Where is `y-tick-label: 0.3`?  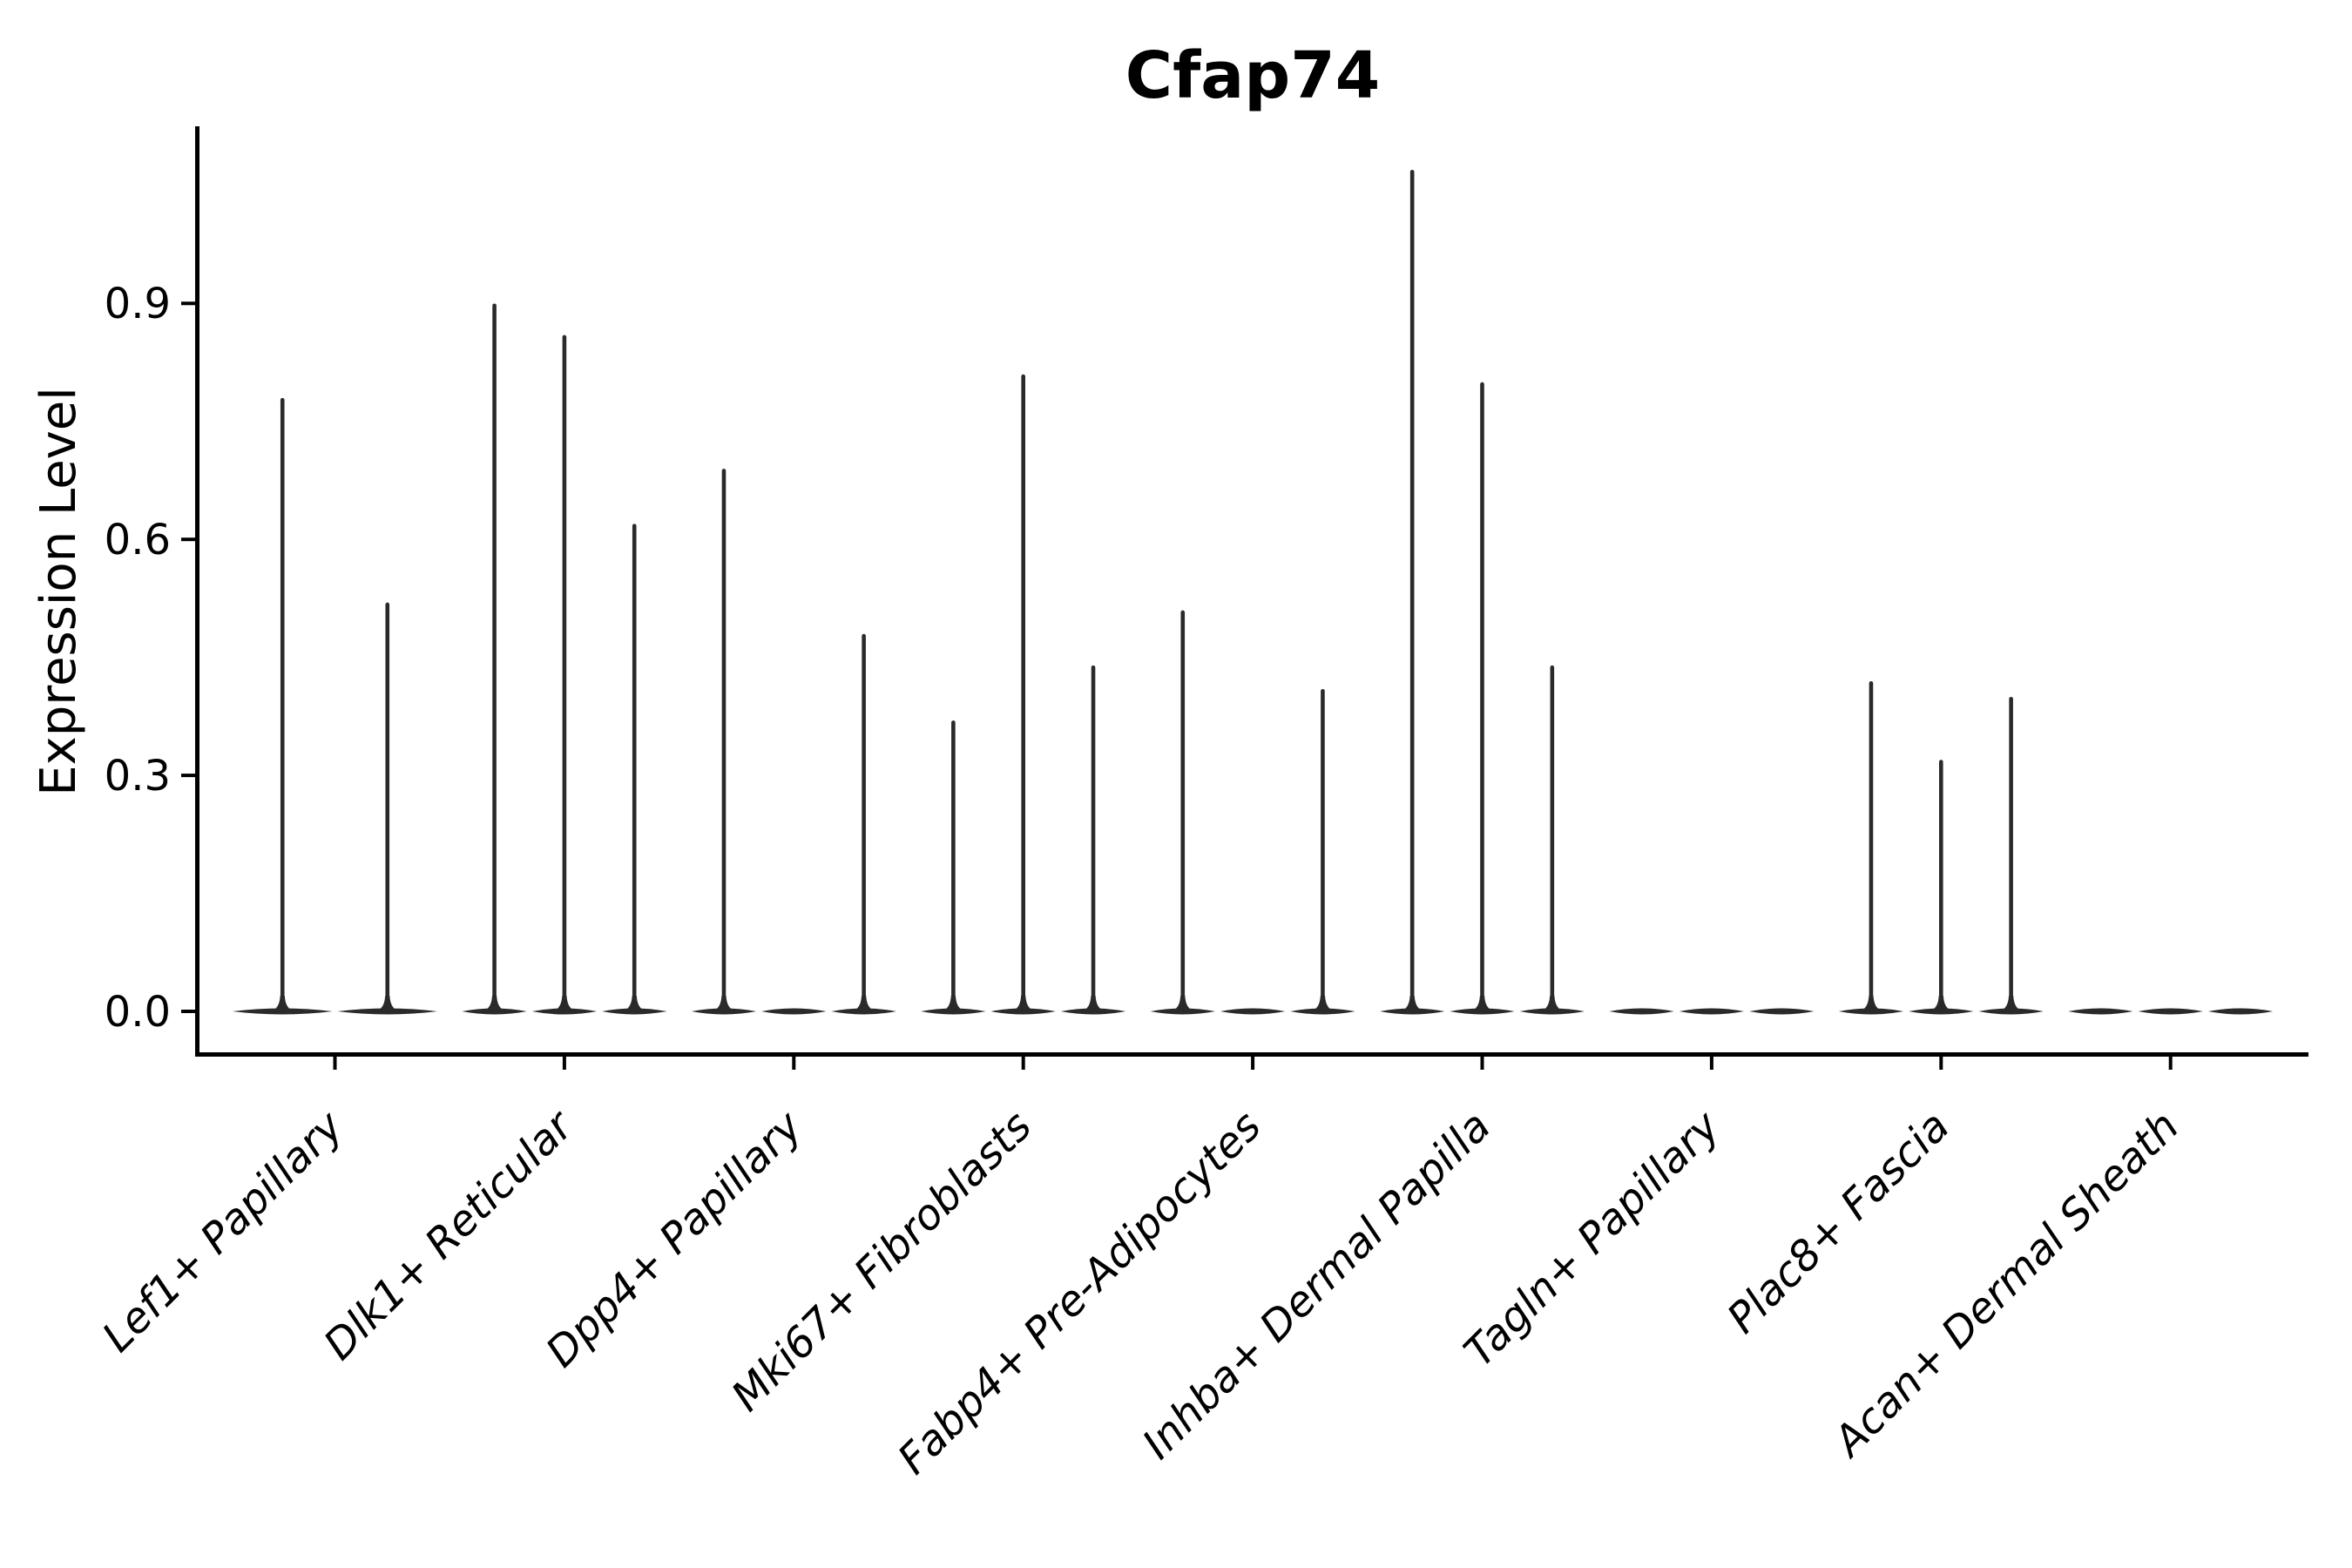 y-tick-label: 0.3 is located at coordinates (138, 776).